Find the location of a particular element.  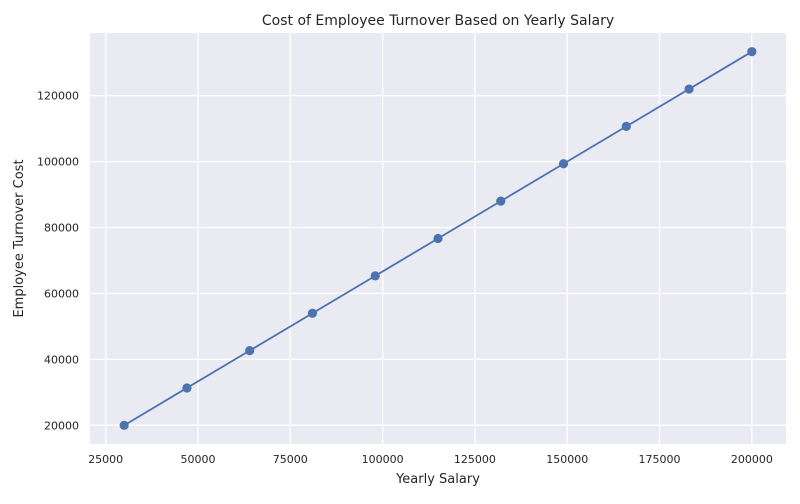

x-tick-label: 100000 is located at coordinates (383, 459).